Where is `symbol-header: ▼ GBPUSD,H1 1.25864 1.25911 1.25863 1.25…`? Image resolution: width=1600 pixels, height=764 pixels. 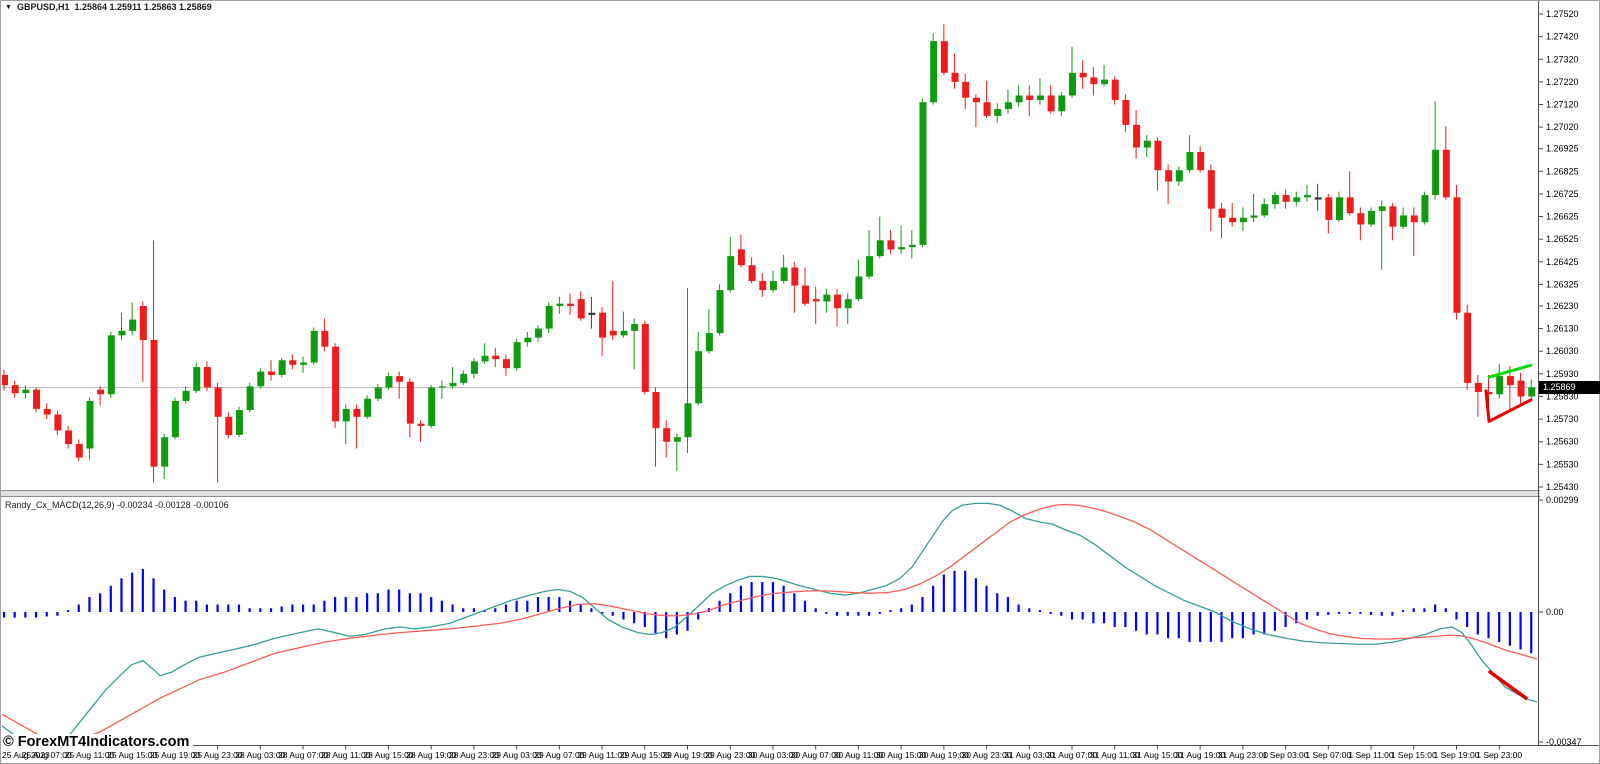
symbol-header: ▼ GBPUSD,H1 1.25864 1.25911 1.25863 1.25… is located at coordinates (108, 7).